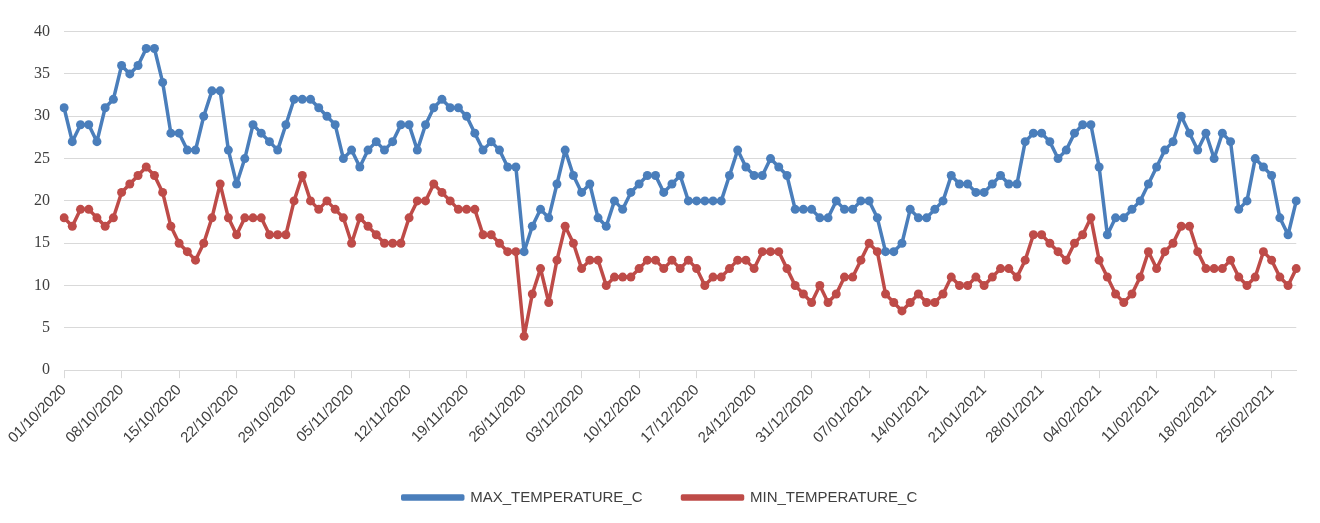 Image resolution: width=1320 pixels, height=523 pixels. I want to click on y-tick-label: 0, so click(46, 369).